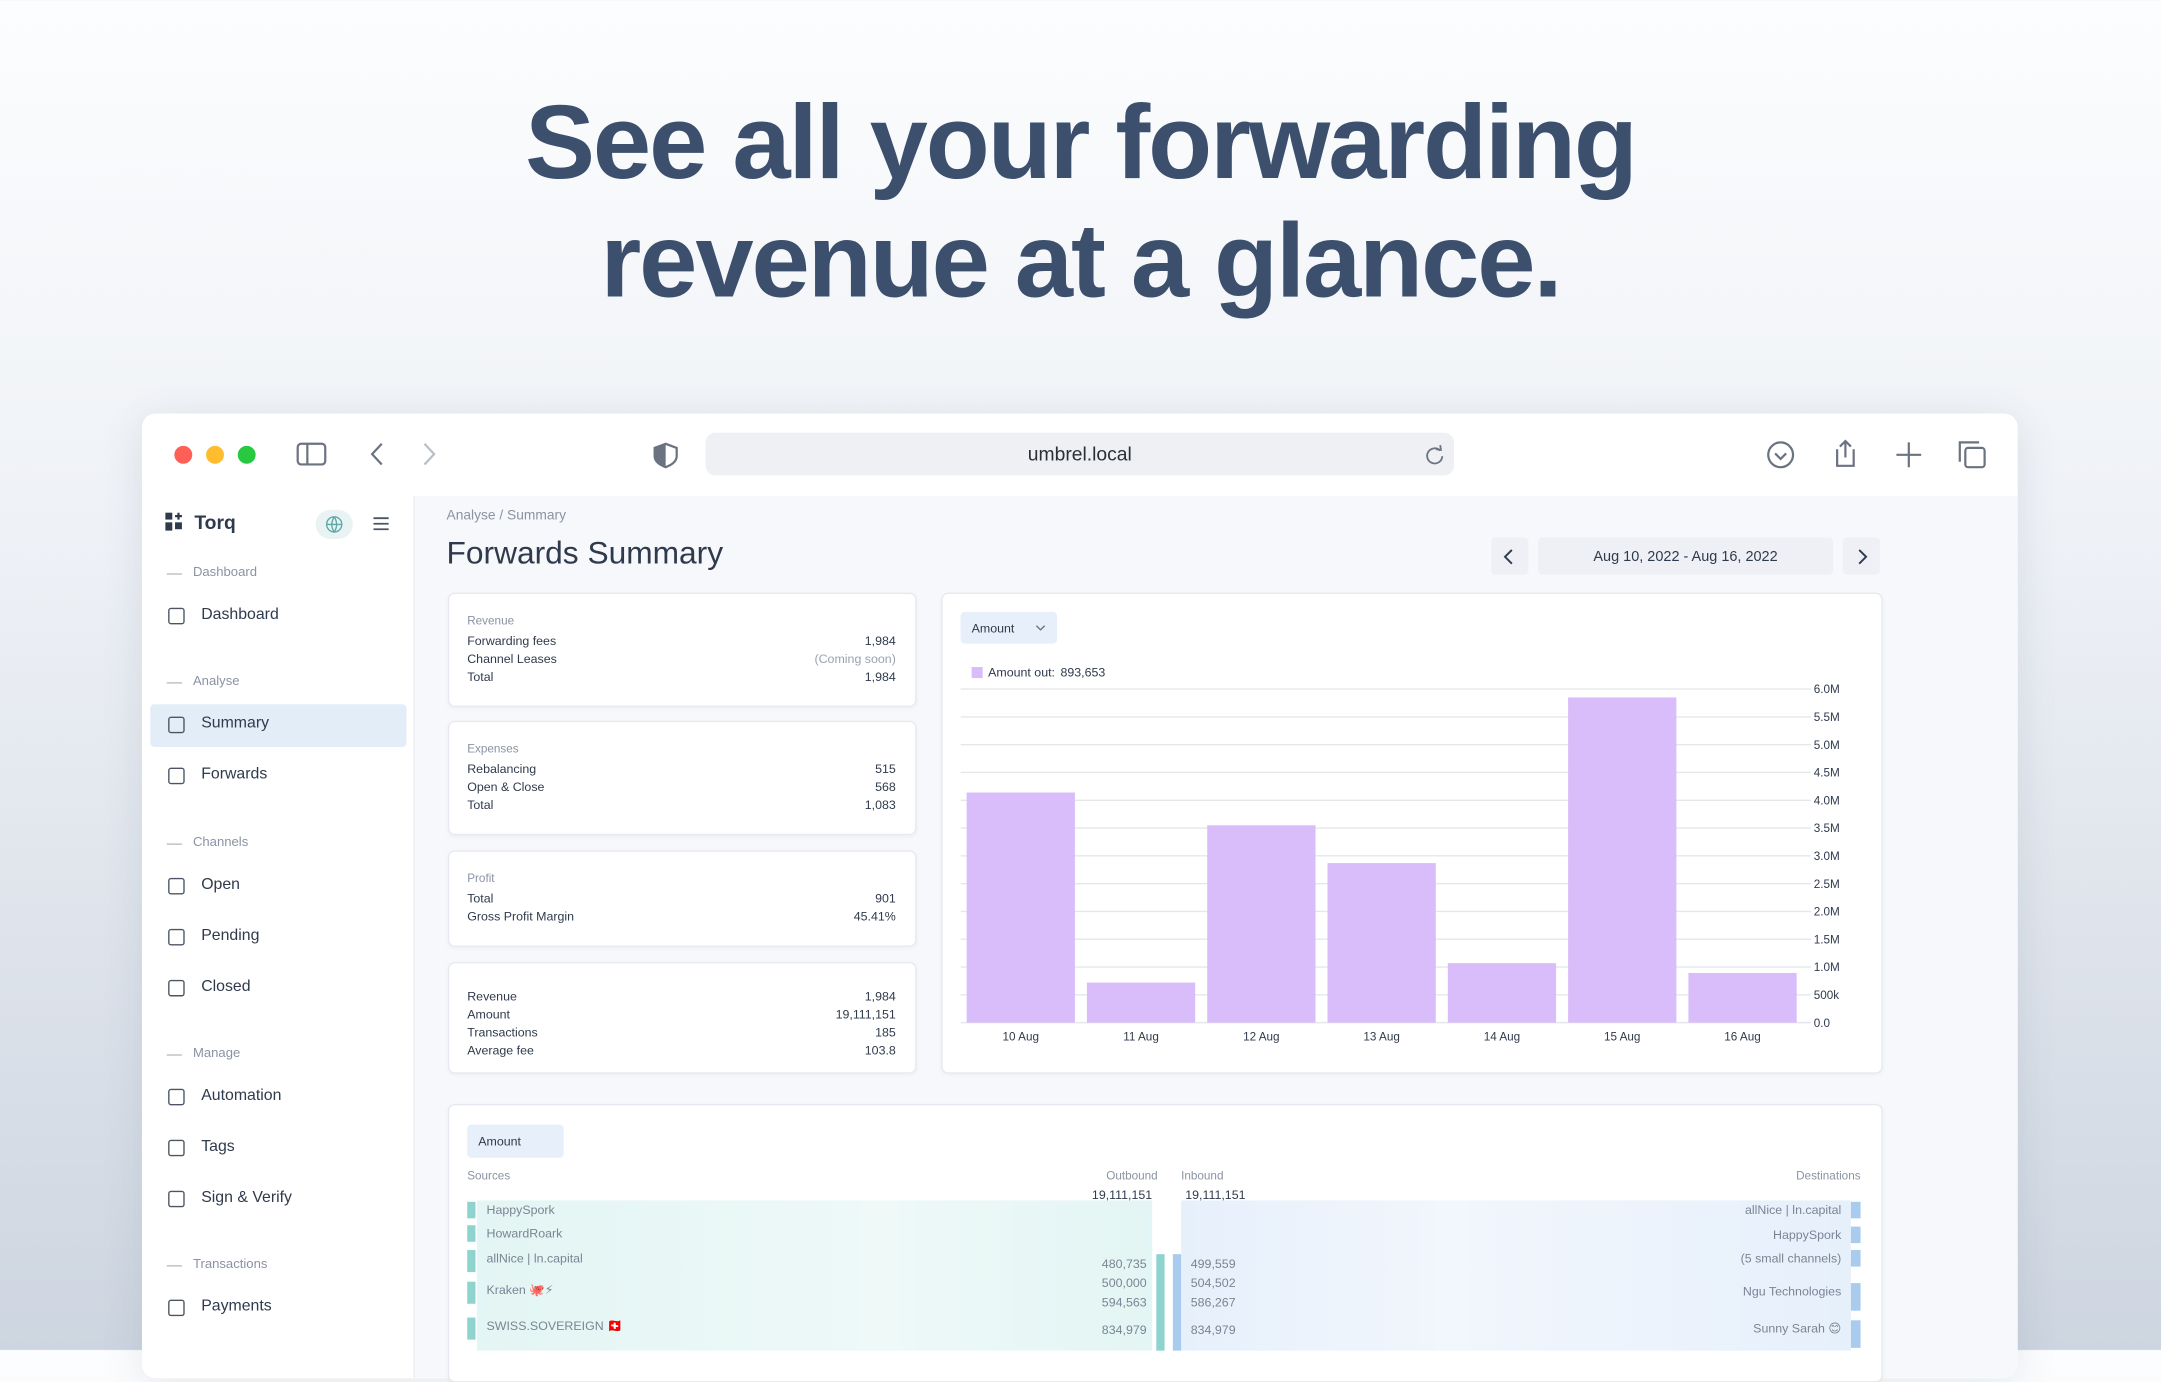 The width and height of the screenshot is (2161, 1382). Describe the element at coordinates (183, 454) in the screenshot. I see `close-button` at that location.